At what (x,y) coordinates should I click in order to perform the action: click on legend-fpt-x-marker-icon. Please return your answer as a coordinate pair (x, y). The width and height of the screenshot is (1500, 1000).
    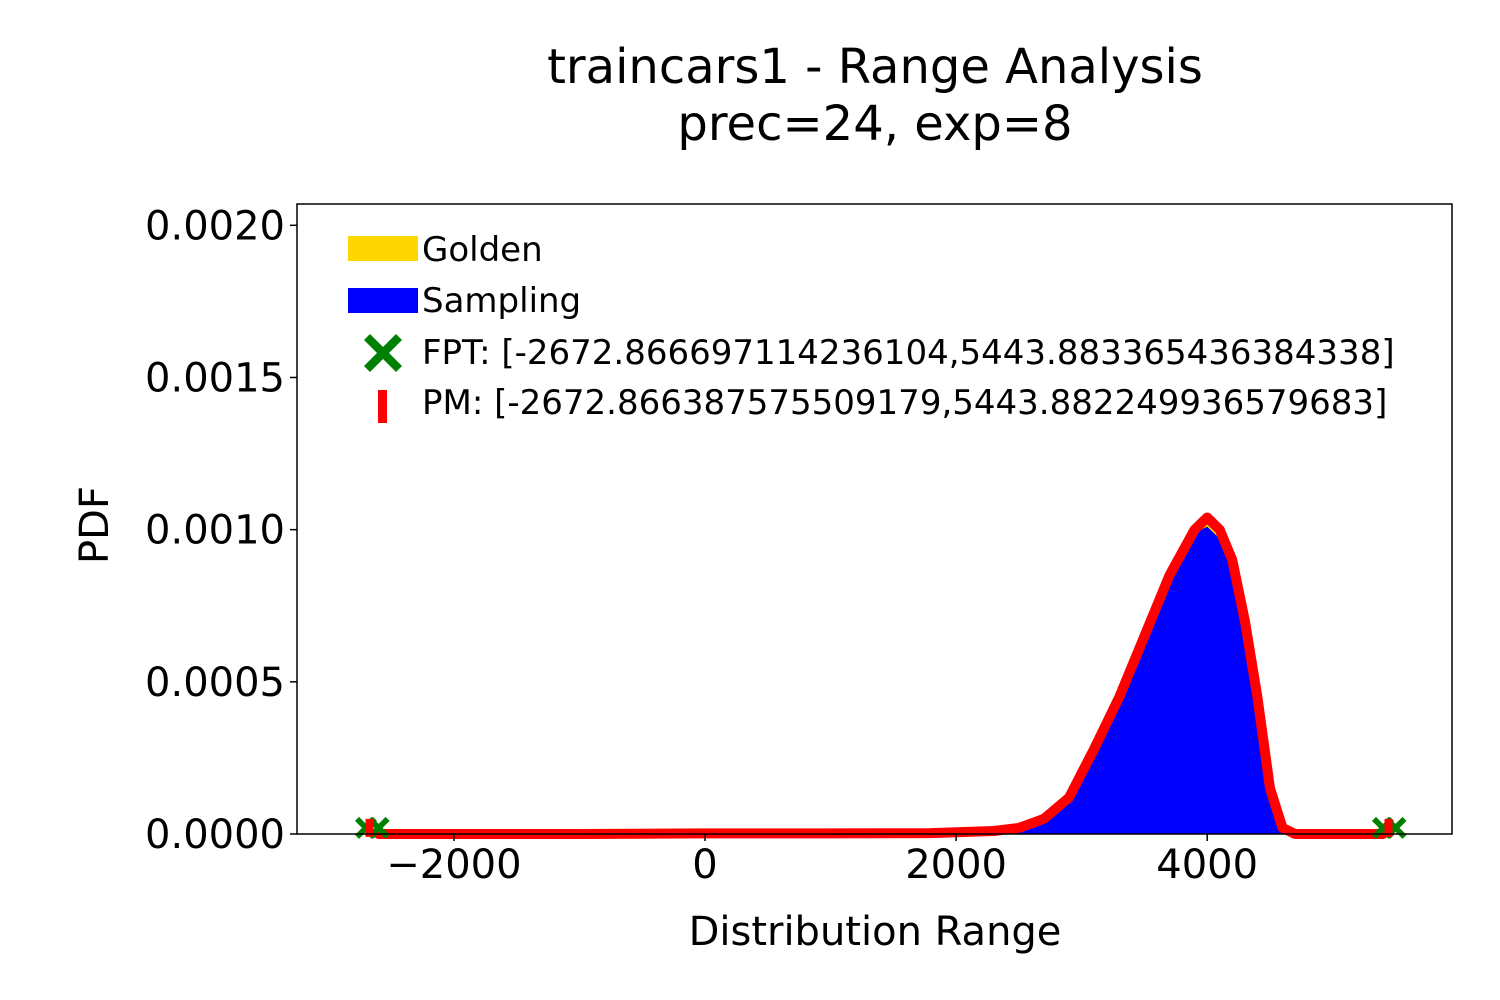
    Looking at the image, I should click on (383, 353).